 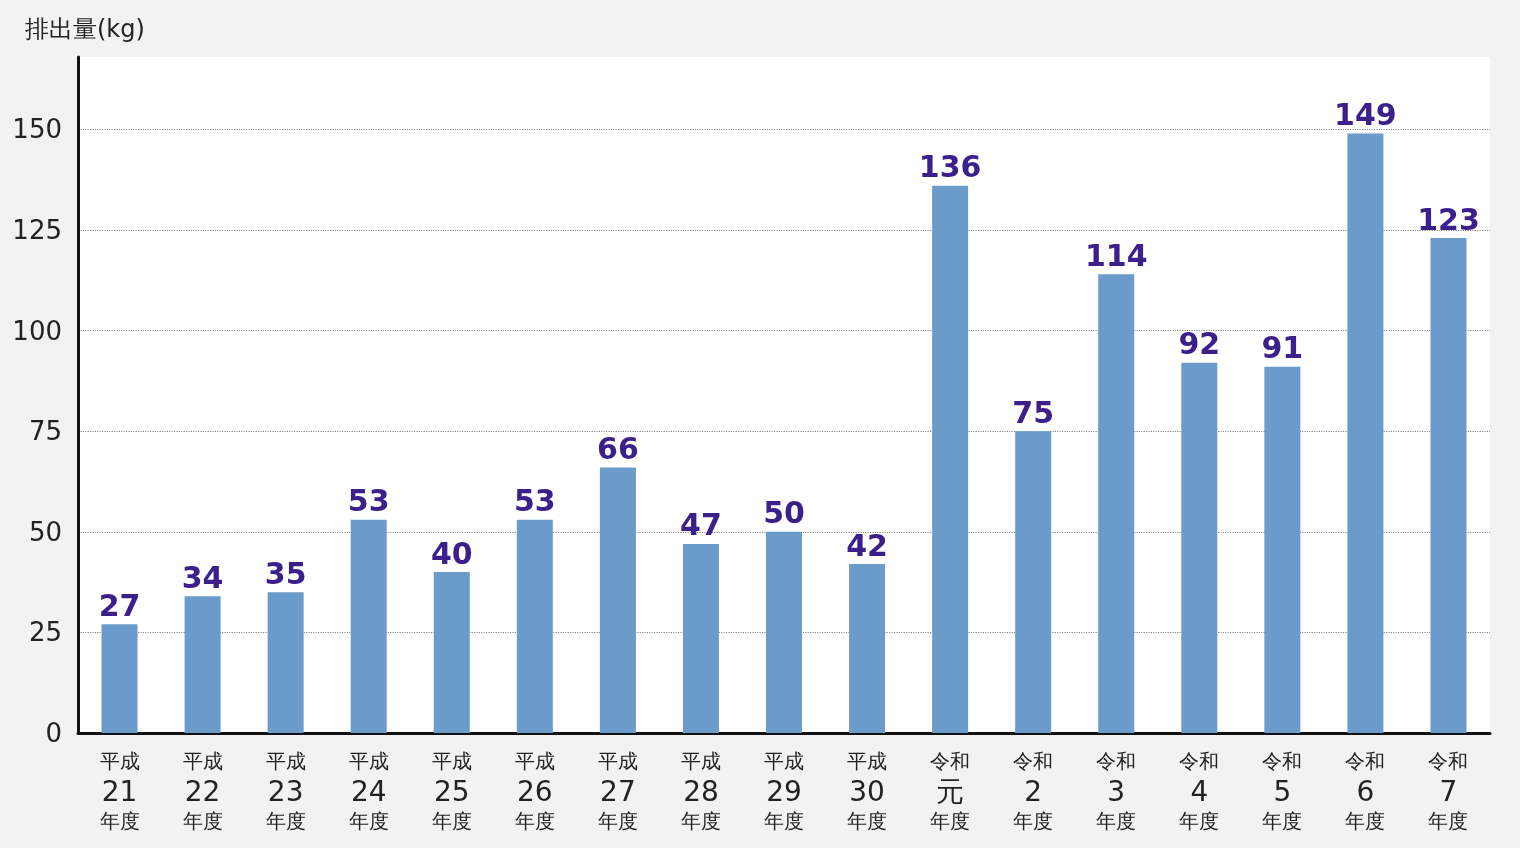 I want to click on x-tick-label: 平成30年度, so click(x=867, y=791).